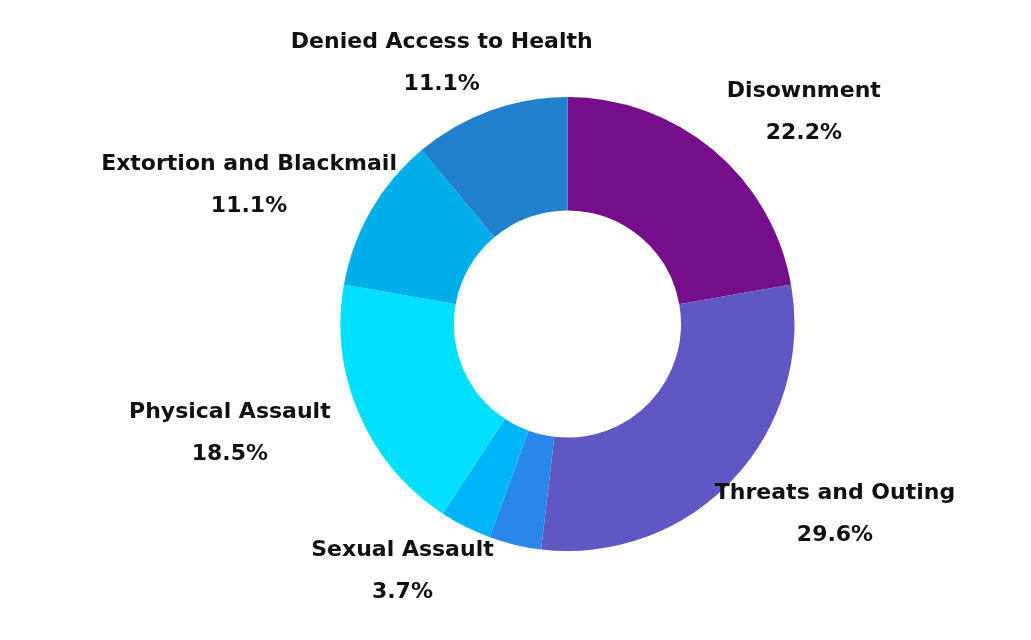  Describe the element at coordinates (402, 591) in the screenshot. I see `data-label: 3.7%` at that location.